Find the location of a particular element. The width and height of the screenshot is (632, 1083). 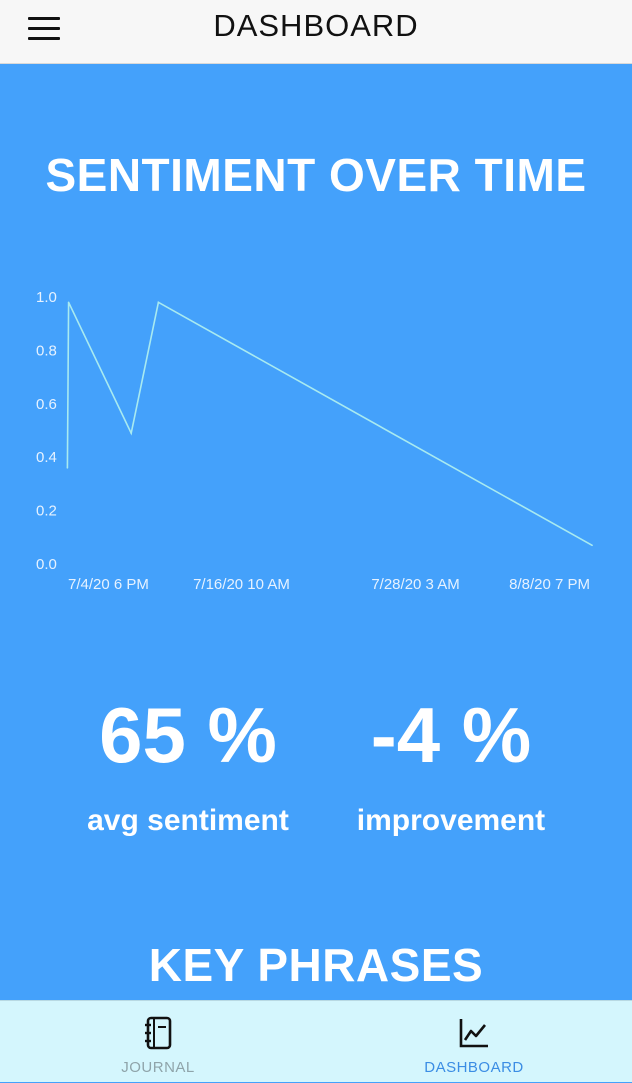

x-tick-label: 7/16/20 10 AM is located at coordinates (241, 584).